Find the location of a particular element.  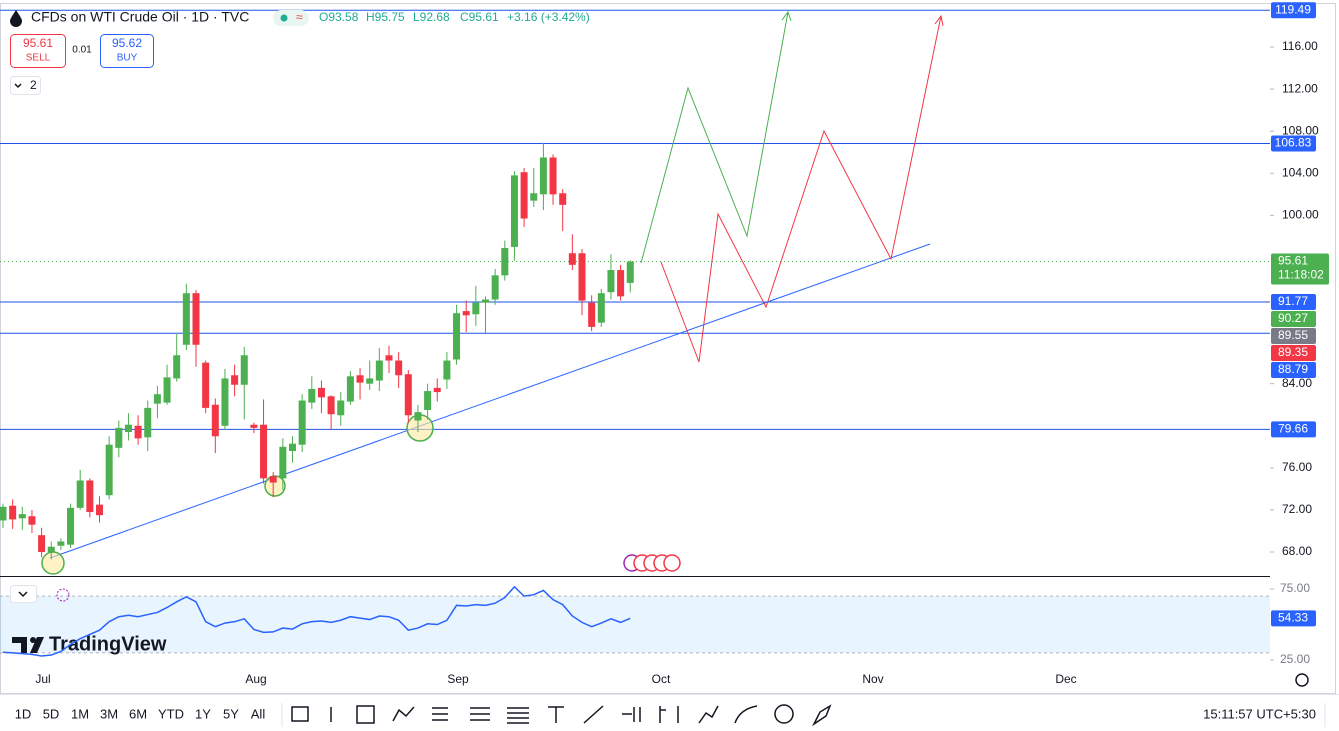

buy-price: 95.62 is located at coordinates (127, 43).